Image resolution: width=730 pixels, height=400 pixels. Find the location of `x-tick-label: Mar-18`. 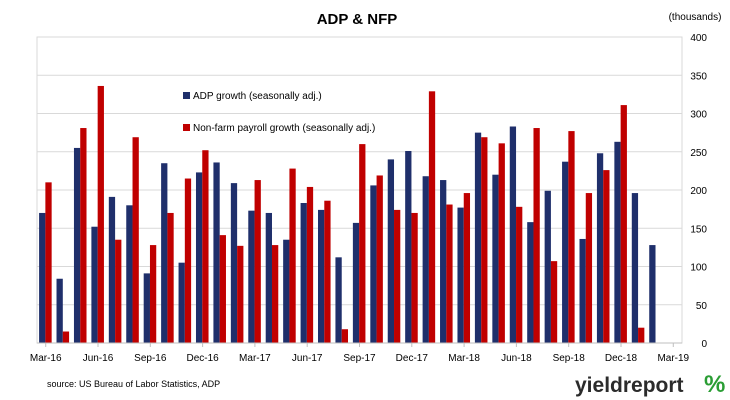

x-tick-label: Mar-18 is located at coordinates (464, 358).